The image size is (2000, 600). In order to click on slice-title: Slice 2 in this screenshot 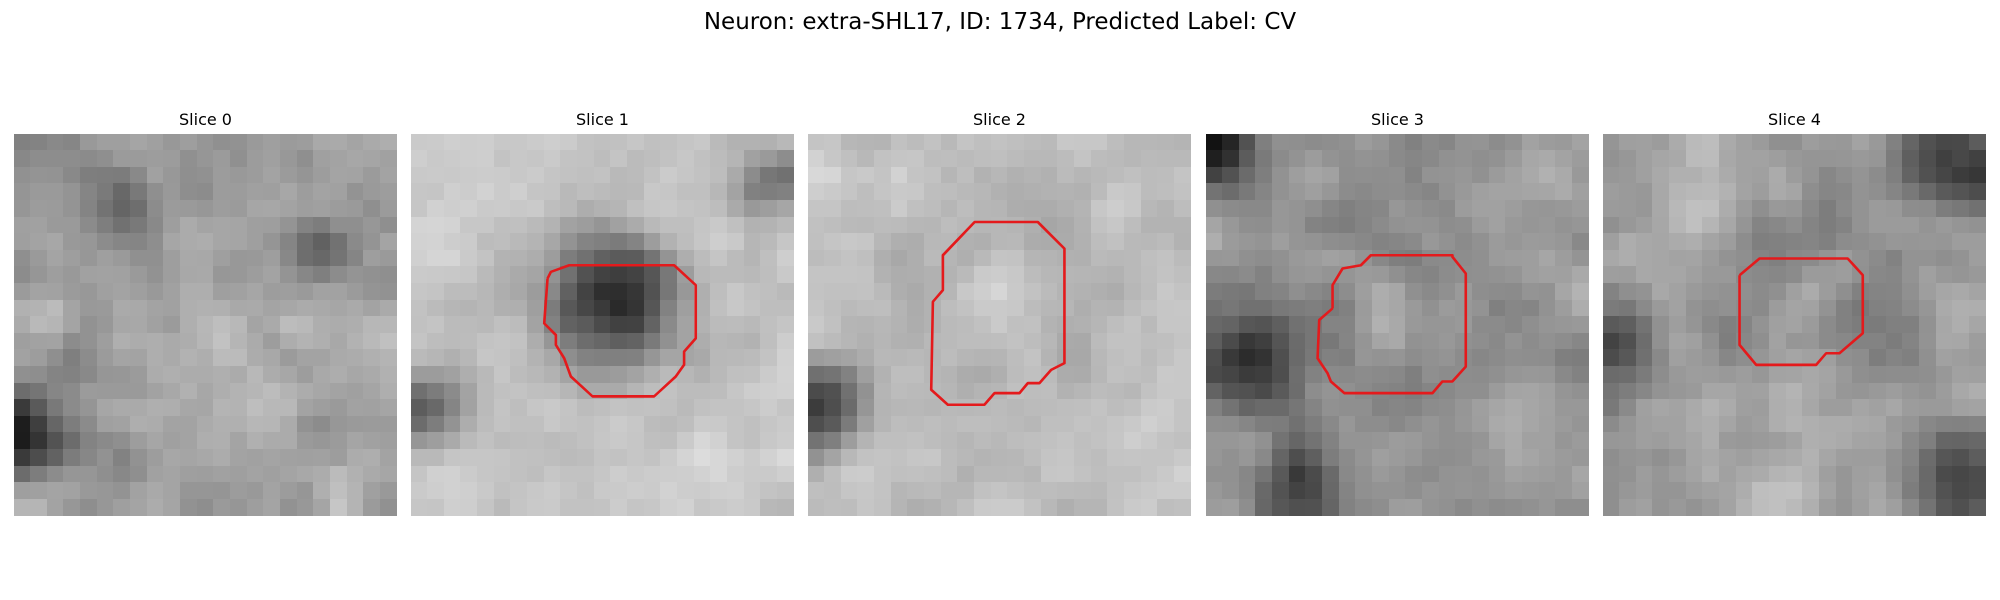, I will do `click(999, 119)`.